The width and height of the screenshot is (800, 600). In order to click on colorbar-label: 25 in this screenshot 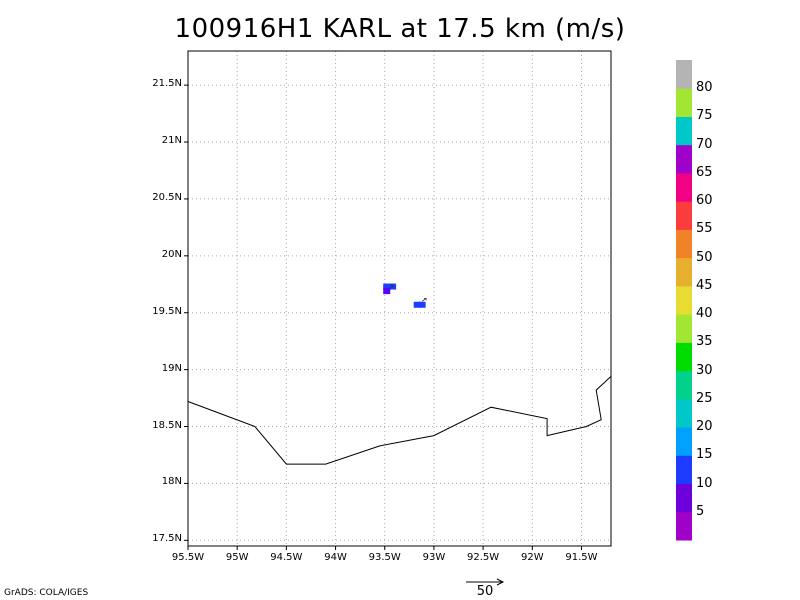, I will do `click(704, 398)`.